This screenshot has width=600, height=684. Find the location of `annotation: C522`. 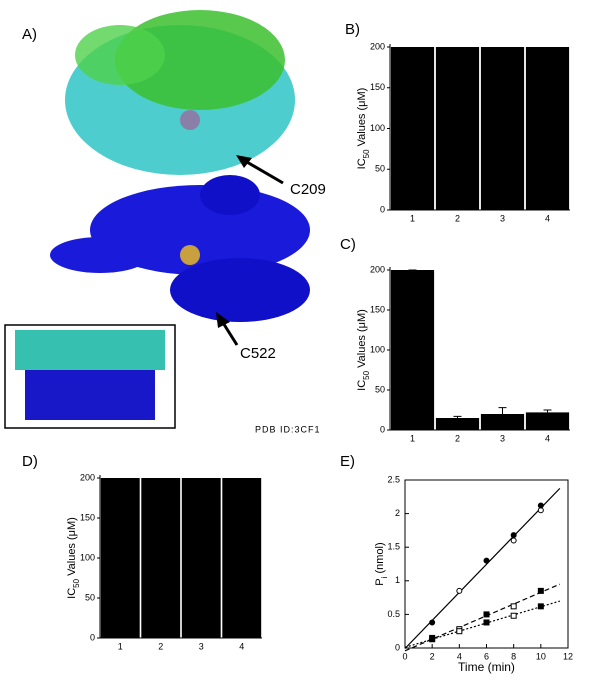

annotation: C522 is located at coordinates (258, 353).